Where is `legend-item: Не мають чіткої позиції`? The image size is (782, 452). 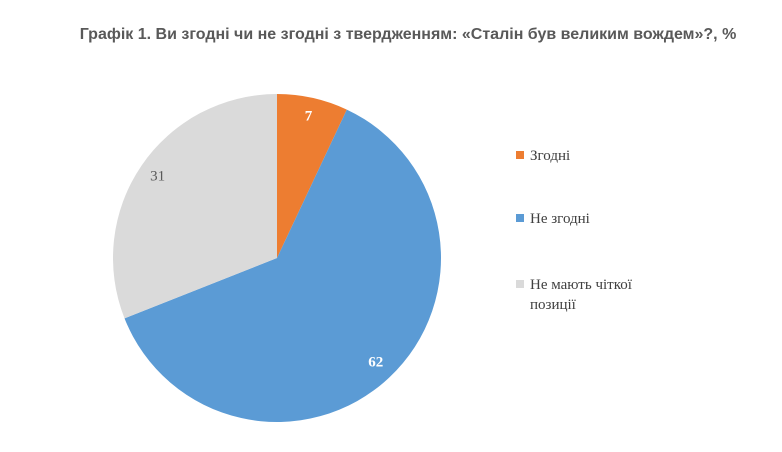 legend-item: Не мають чіткої позиції is located at coordinates (578, 295).